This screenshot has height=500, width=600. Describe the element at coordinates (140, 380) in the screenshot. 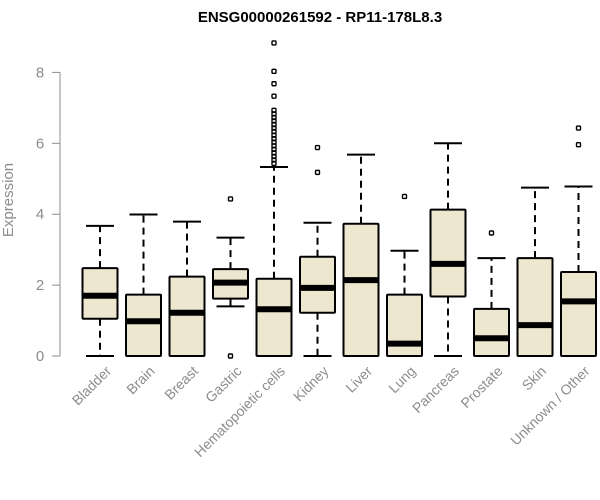

I see `x-tick-label: Brain` at that location.